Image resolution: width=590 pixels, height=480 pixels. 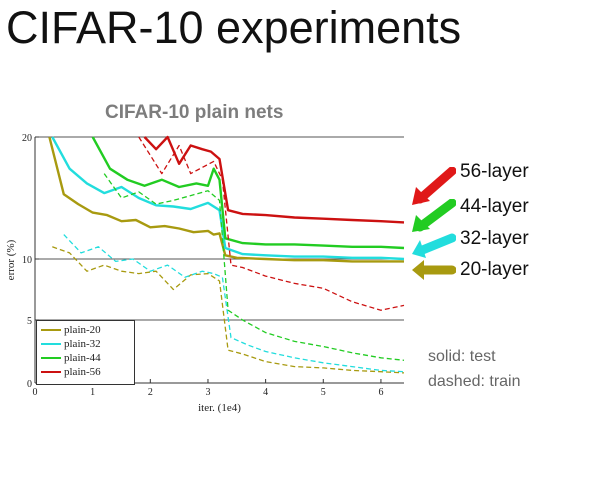 I want to click on legend-item-plain-32: plain-32, so click(x=85, y=344).